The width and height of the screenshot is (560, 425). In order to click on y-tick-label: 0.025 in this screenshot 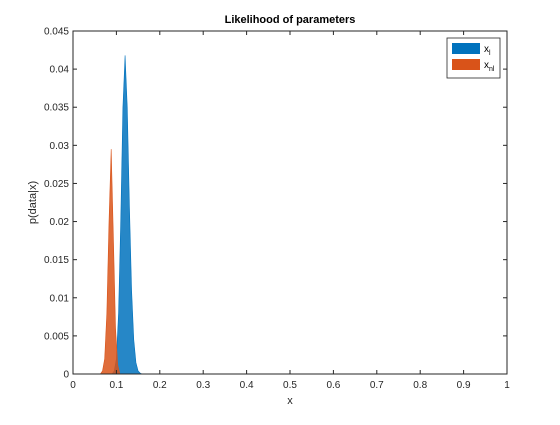, I will do `click(56, 184)`.